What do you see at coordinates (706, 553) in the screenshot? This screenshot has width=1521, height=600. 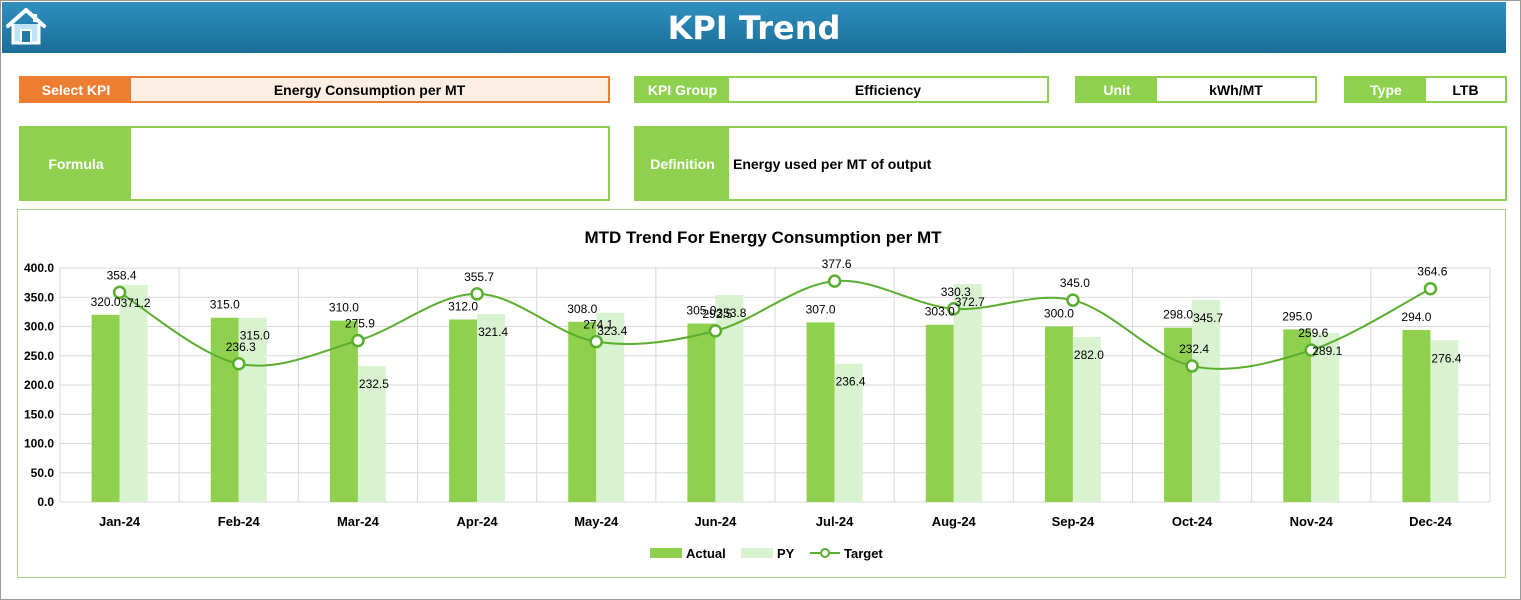 I see `legend-actual-label: Actual` at bounding box center [706, 553].